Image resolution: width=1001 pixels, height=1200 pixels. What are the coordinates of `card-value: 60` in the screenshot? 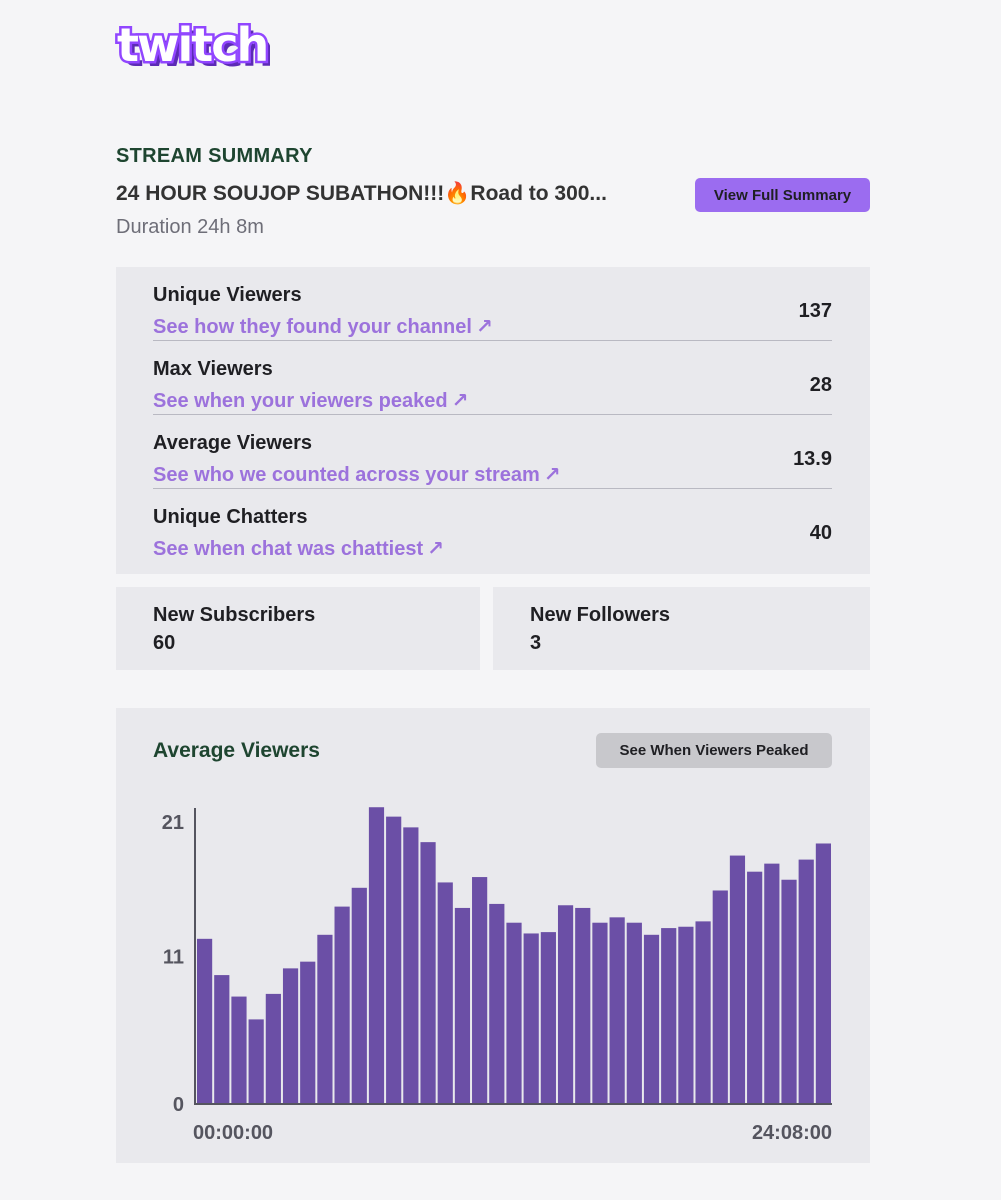 It's located at (164, 643).